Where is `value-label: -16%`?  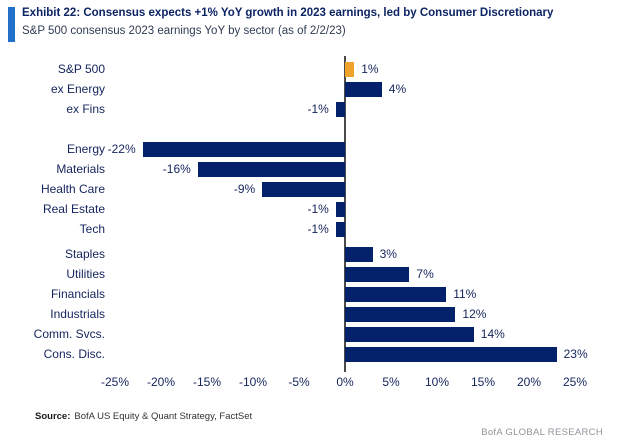
value-label: -16% is located at coordinates (176, 169).